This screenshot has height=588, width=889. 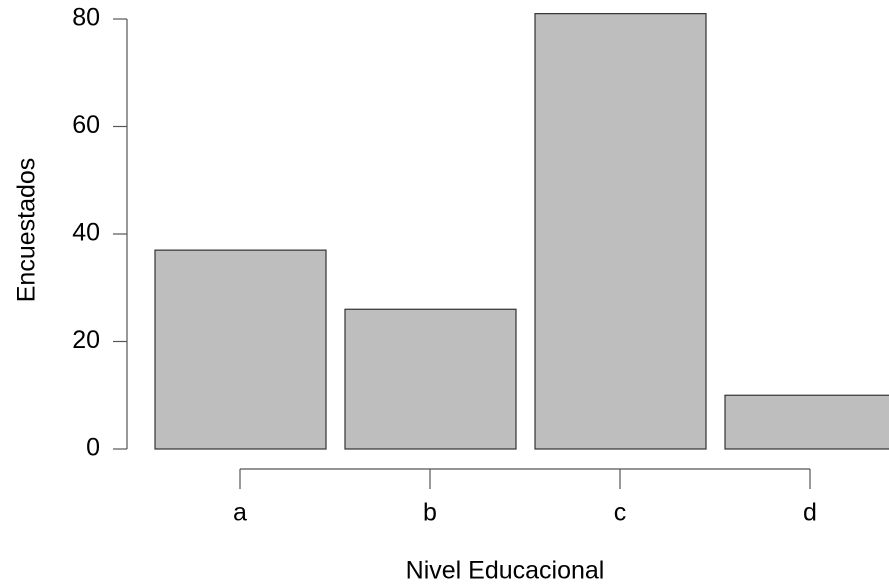 What do you see at coordinates (86, 340) in the screenshot?
I see `y-tick-label: 20` at bounding box center [86, 340].